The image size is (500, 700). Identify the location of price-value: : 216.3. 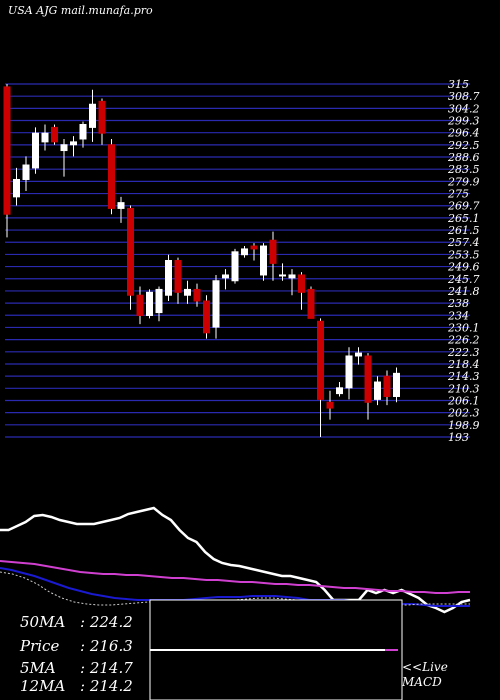
(106, 646).